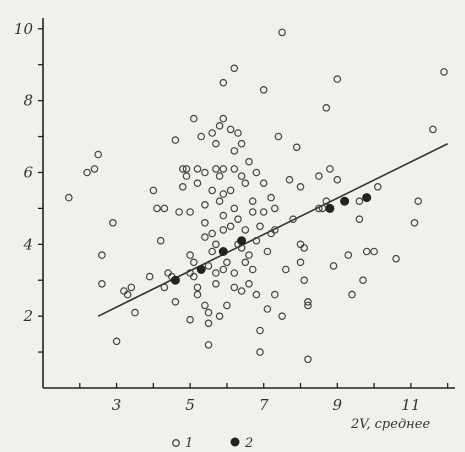 The image size is (465, 452). I want to click on legend-label-series-2: 2, so click(248, 443).